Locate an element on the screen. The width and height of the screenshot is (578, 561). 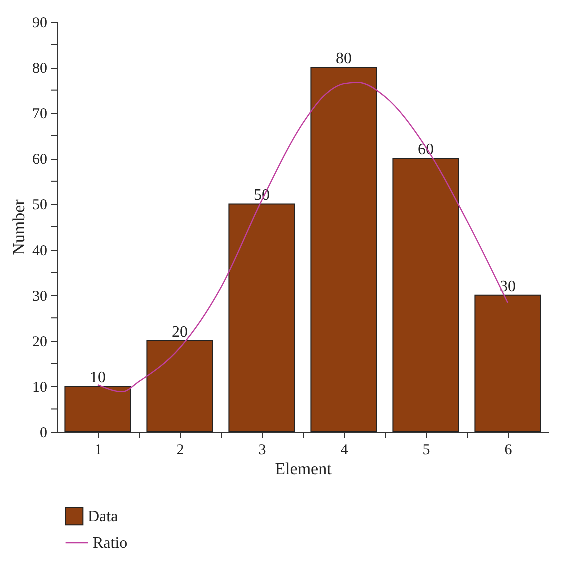
data-label: 80 is located at coordinates (344, 59).